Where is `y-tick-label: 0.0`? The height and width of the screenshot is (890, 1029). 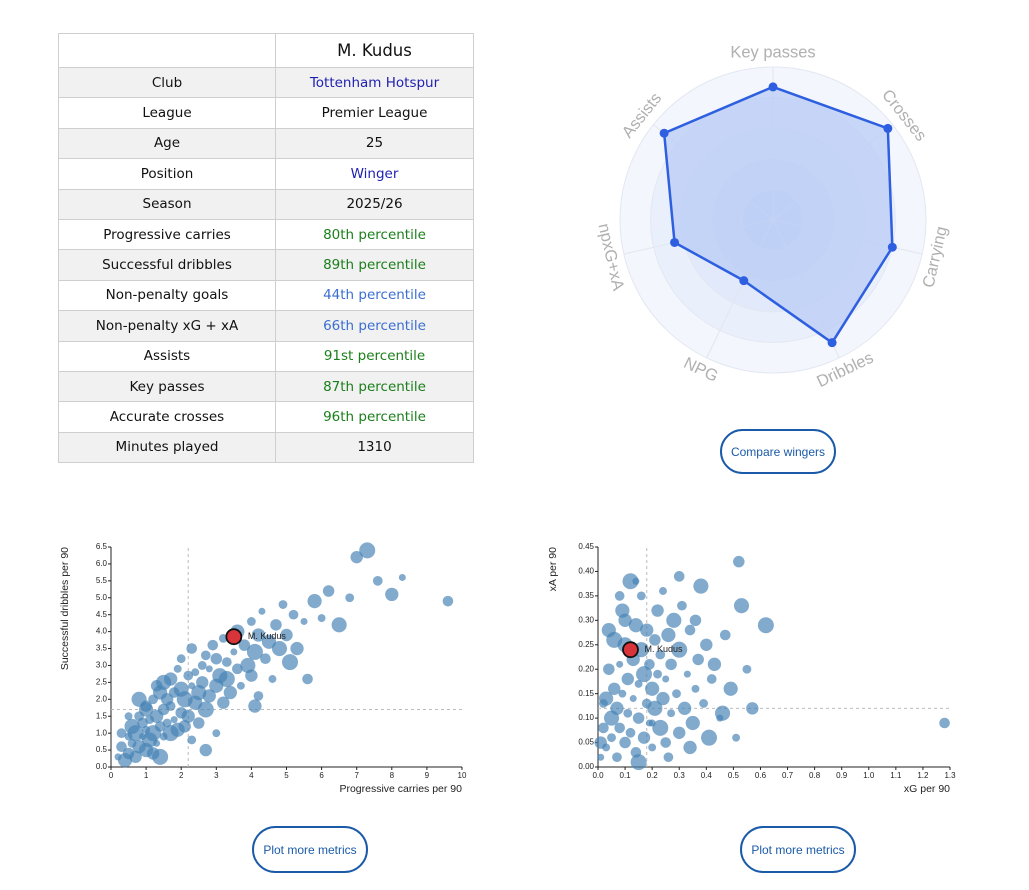 y-tick-label: 0.0 is located at coordinates (102, 766).